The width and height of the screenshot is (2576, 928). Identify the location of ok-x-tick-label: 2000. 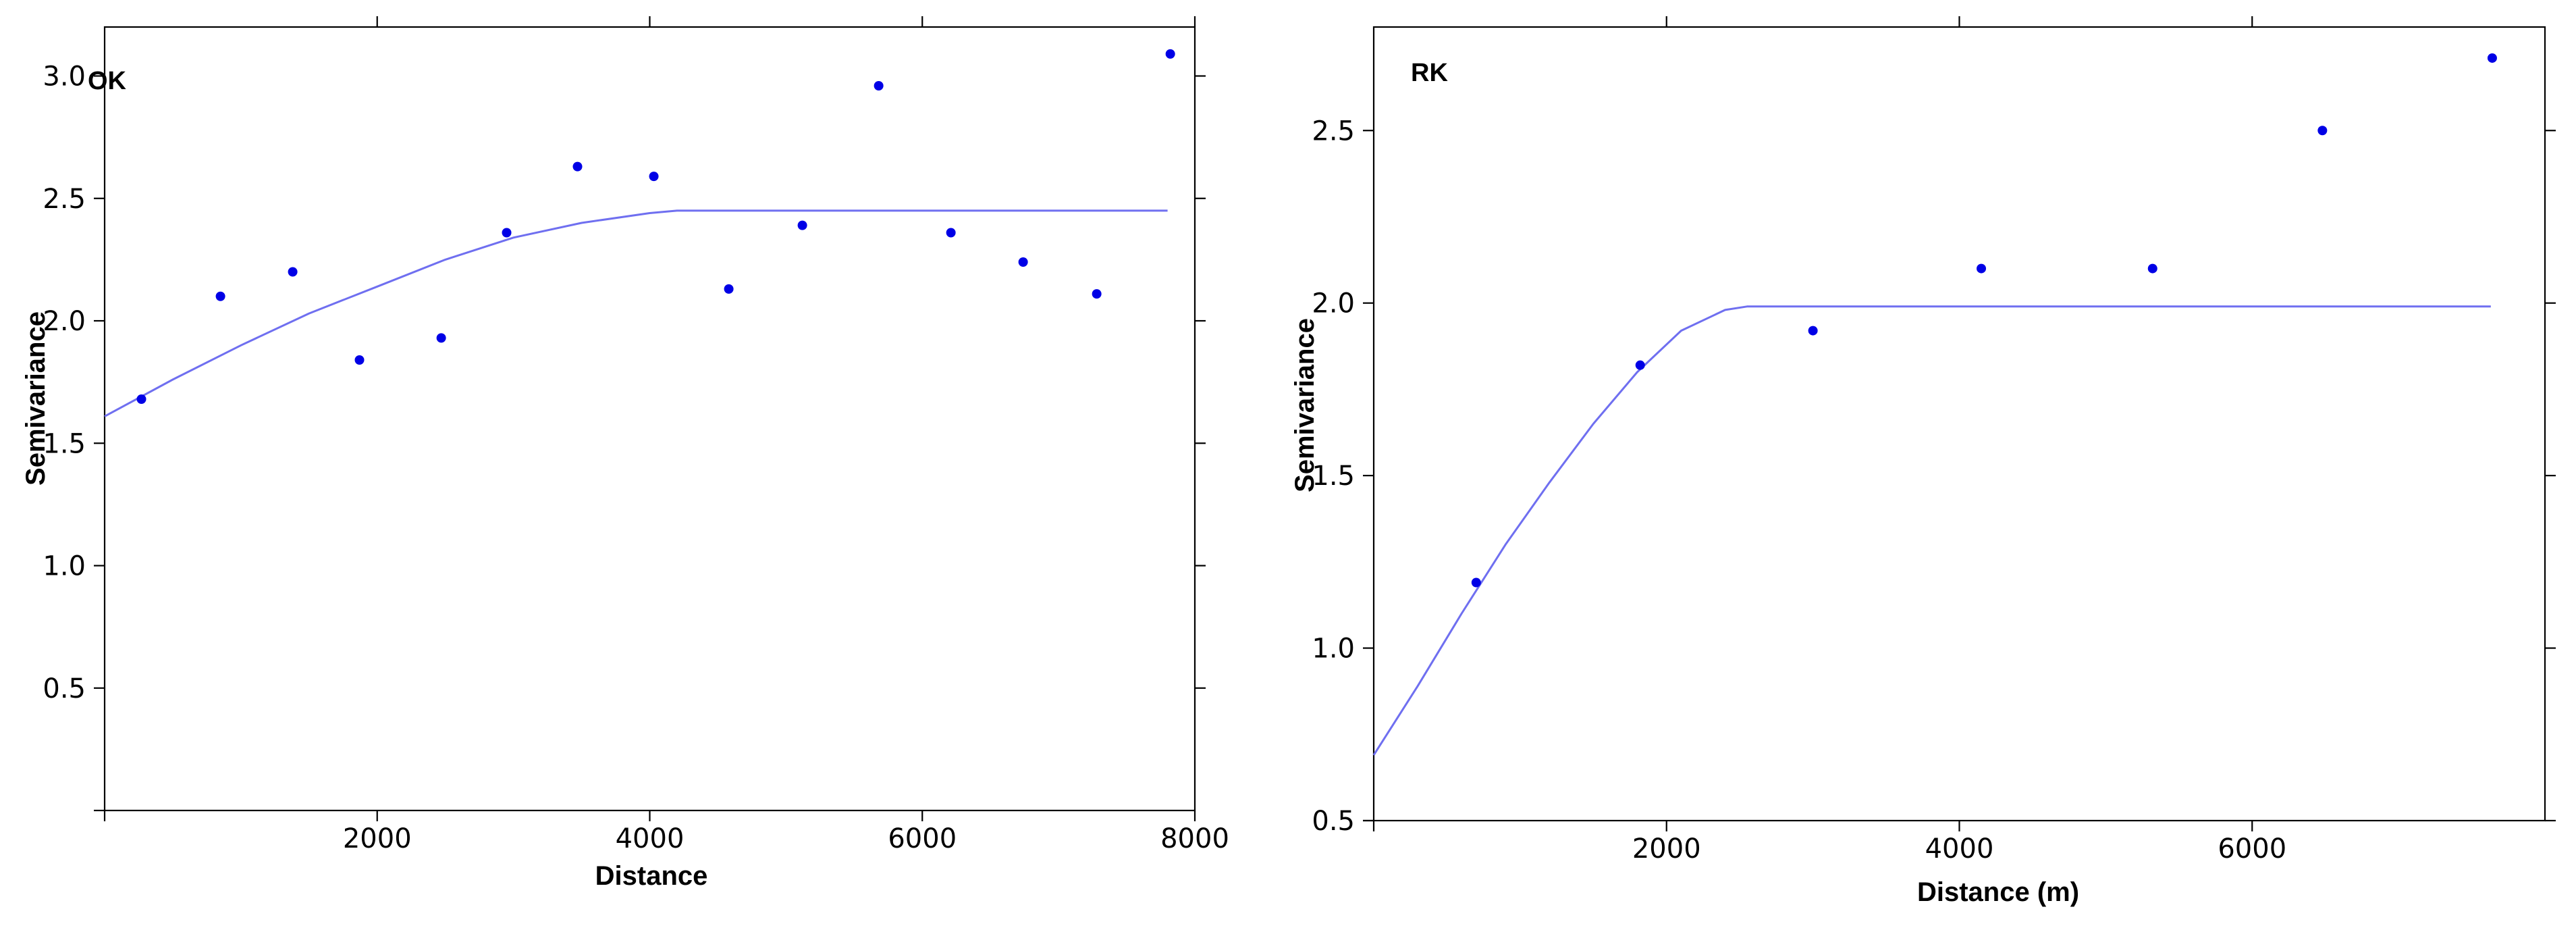
(377, 839).